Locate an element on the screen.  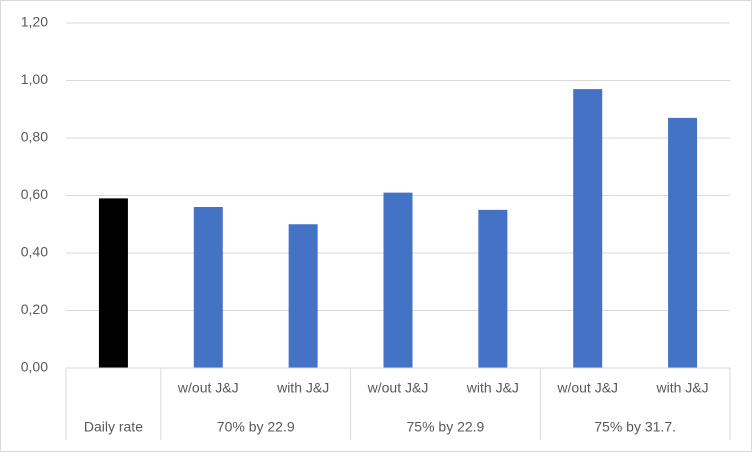
group-label: 70% by 22.9 is located at coordinates (256, 427).